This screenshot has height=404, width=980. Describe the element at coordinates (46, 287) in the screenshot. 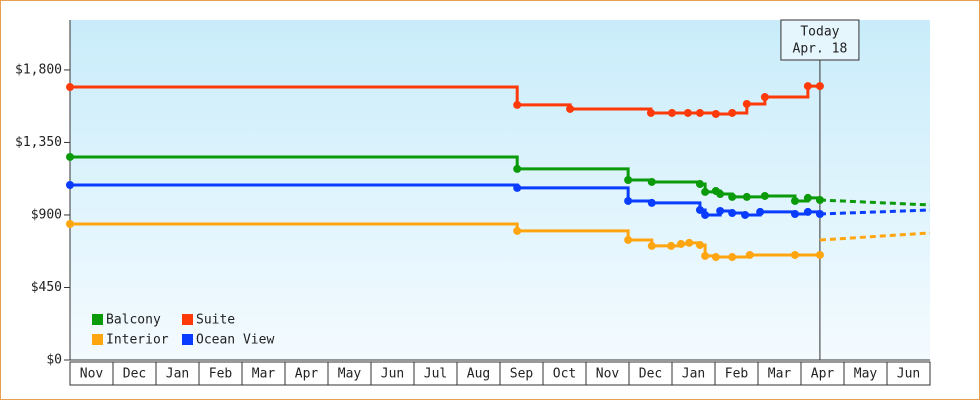

I see `y-tick-label: $450` at that location.